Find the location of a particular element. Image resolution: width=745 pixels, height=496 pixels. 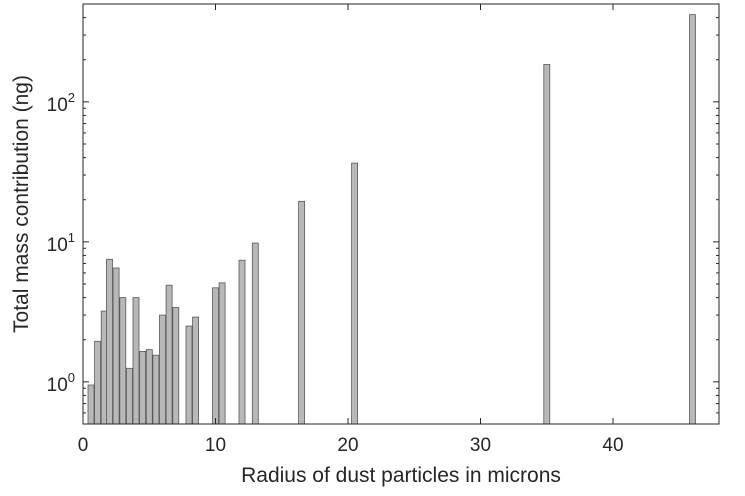

y-tick-label: 10⁰ is located at coordinates (61, 383).